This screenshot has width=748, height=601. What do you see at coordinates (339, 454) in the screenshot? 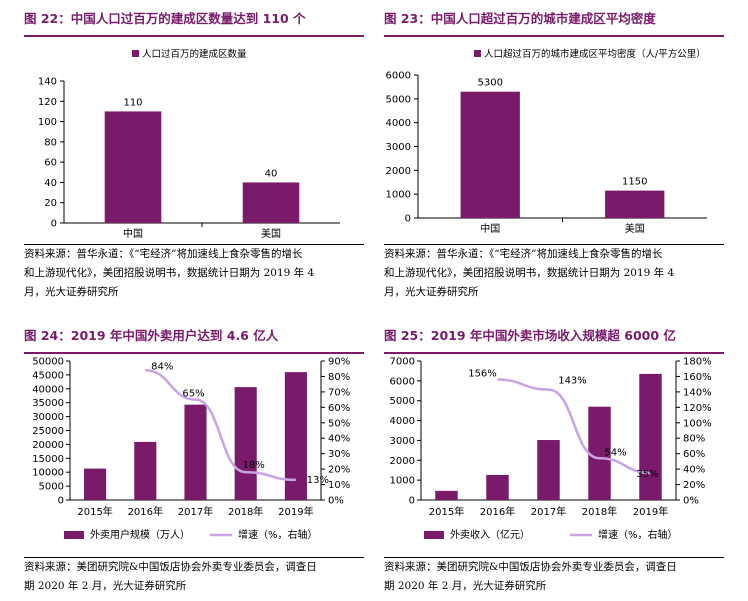
I see `y2-tick-label: 30%` at bounding box center [339, 454].